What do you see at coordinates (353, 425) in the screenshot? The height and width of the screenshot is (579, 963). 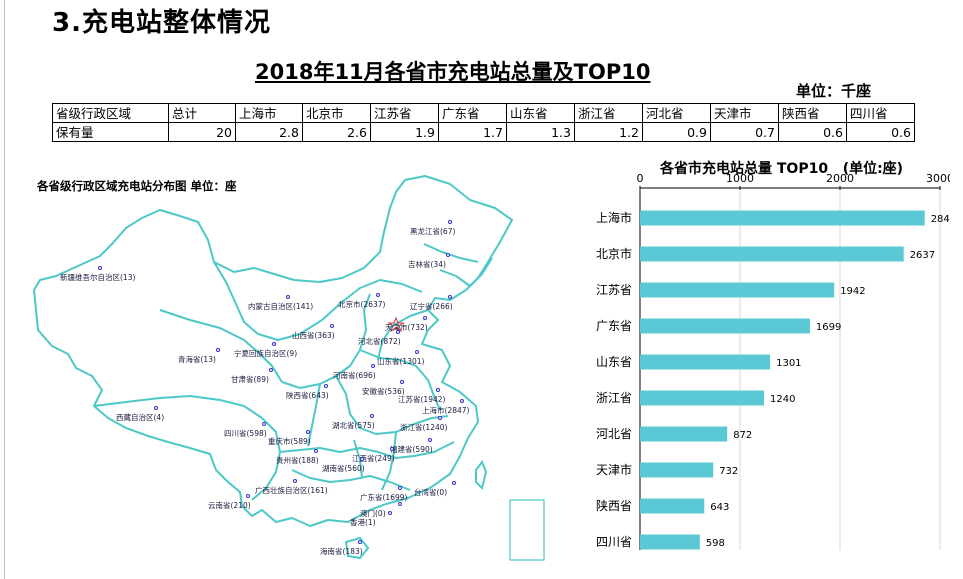 I see `map-province-label: 湖北省(575)` at bounding box center [353, 425].